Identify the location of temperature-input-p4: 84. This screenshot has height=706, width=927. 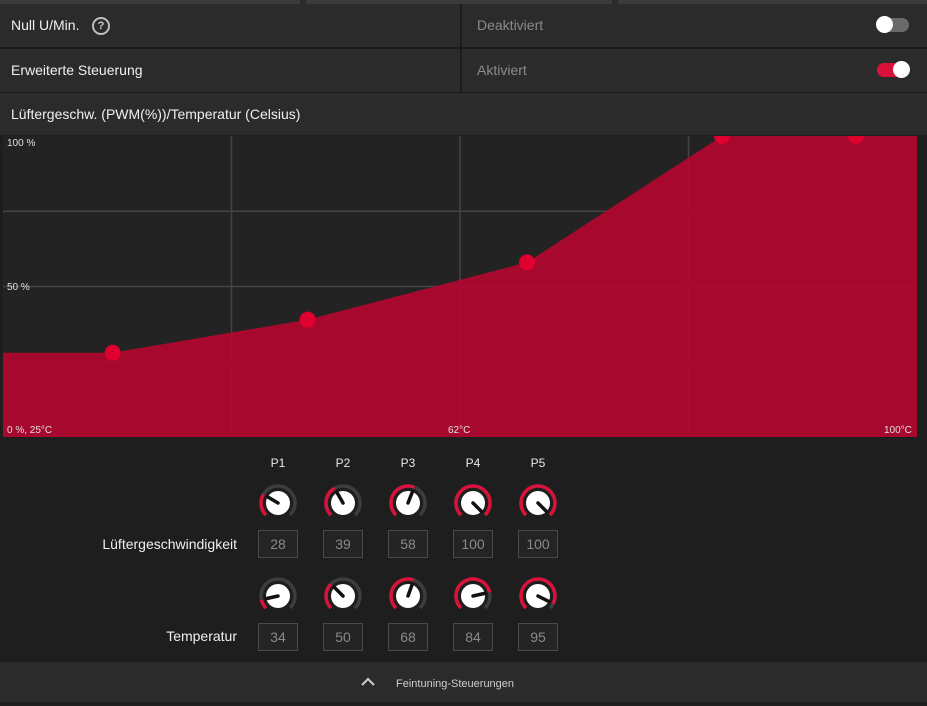
(473, 637).